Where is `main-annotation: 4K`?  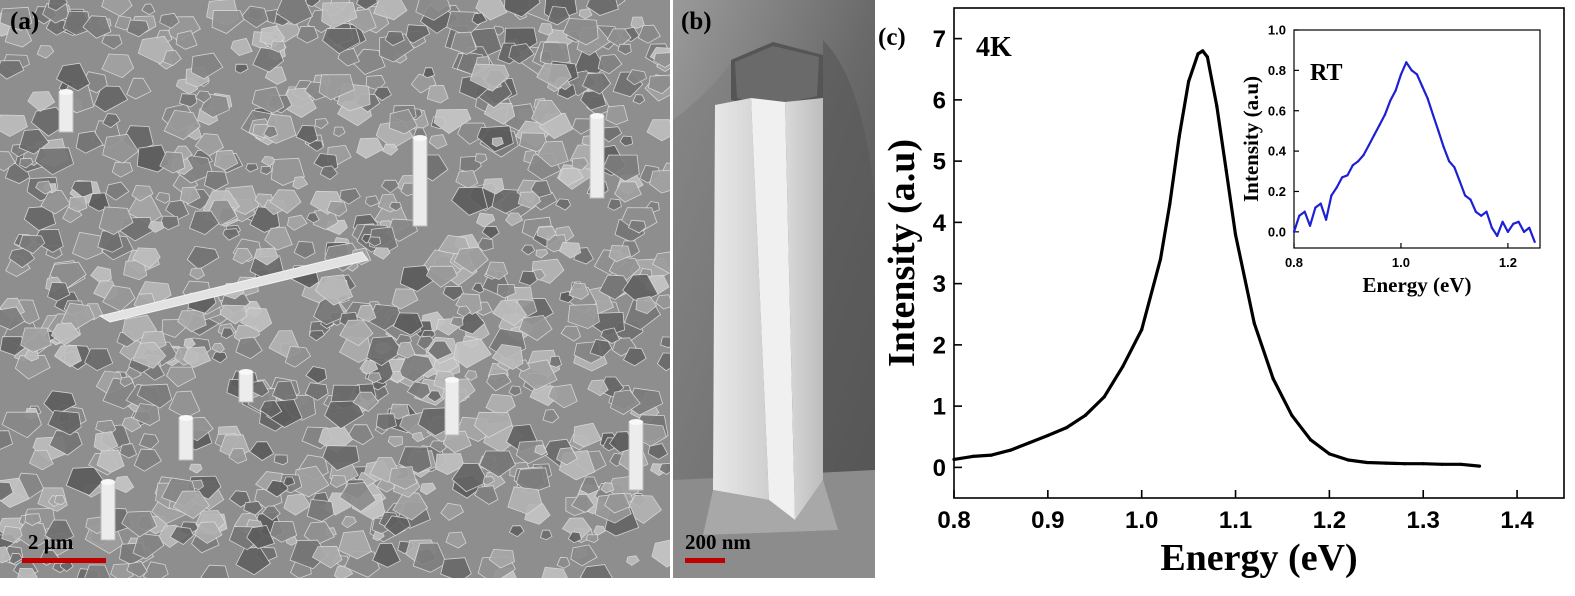 main-annotation: 4K is located at coordinates (994, 47).